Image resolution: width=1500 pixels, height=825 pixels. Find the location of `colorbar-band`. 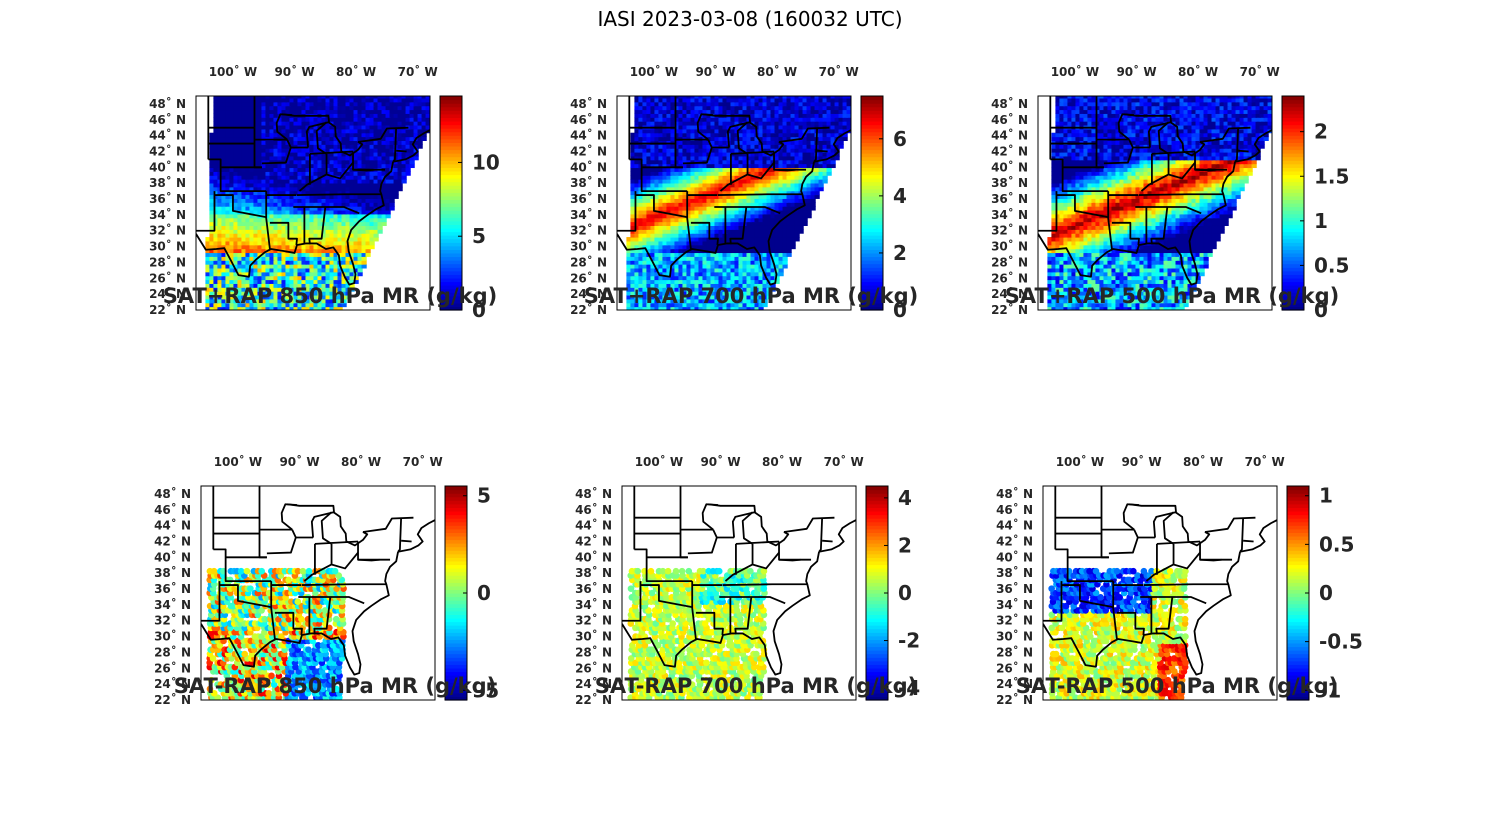

colorbar-band is located at coordinates (451, 115).